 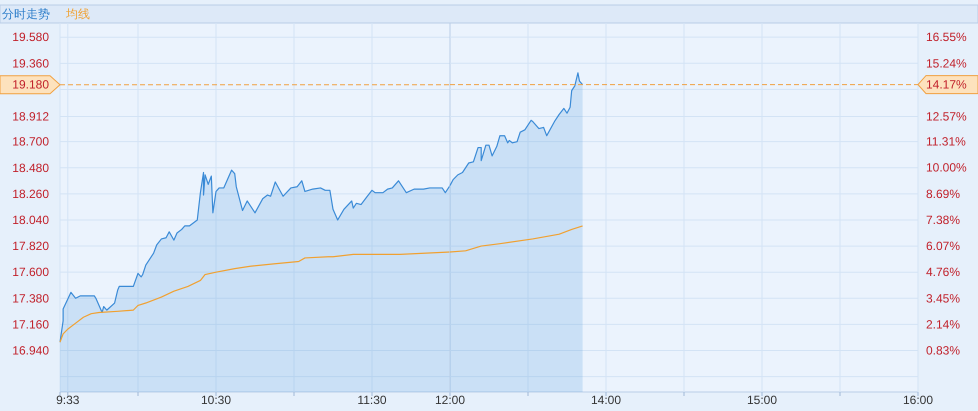 What do you see at coordinates (68, 400) in the screenshot?
I see `x-tick-label: 9:33` at bounding box center [68, 400].